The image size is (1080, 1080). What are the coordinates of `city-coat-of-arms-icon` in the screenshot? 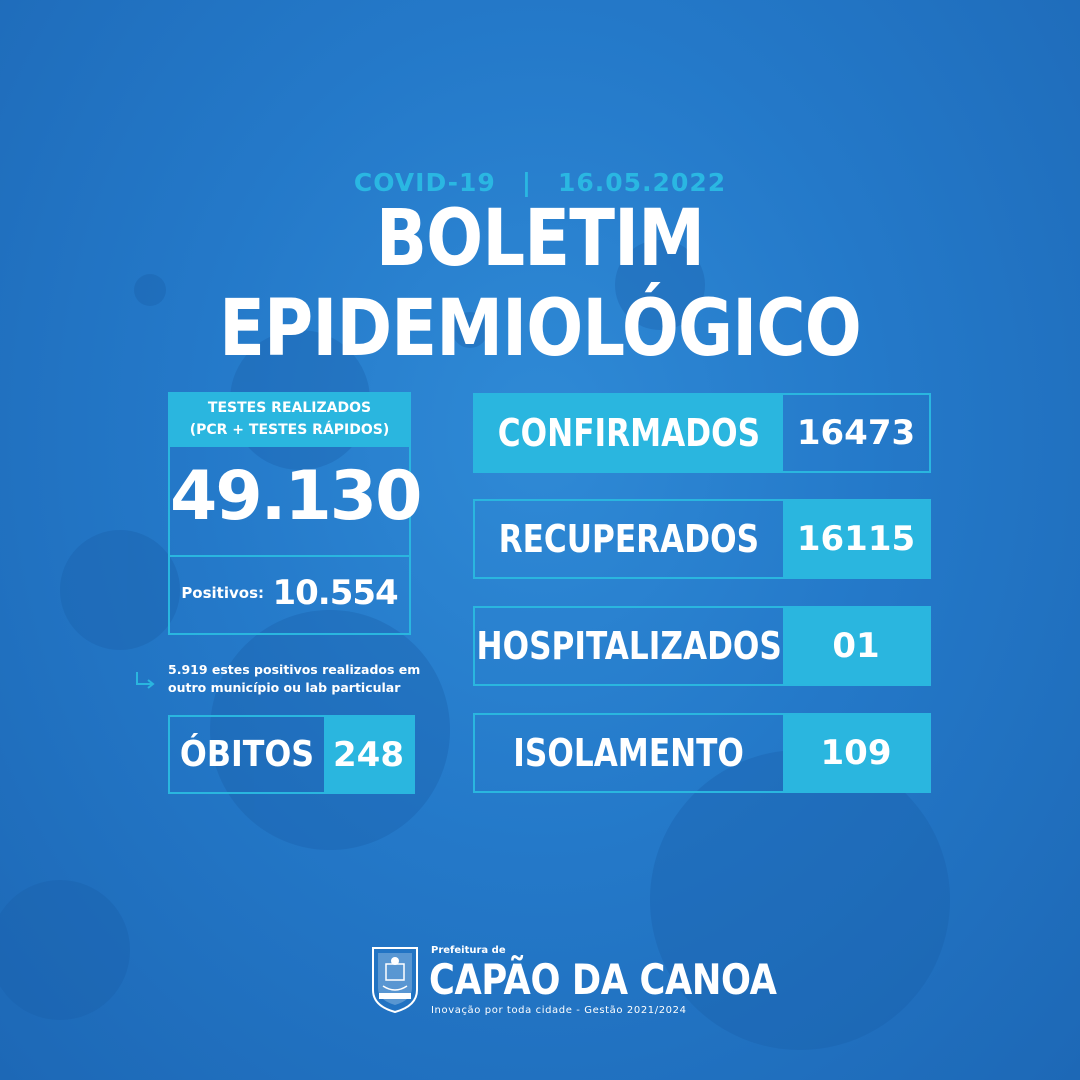 It's located at (395, 980).